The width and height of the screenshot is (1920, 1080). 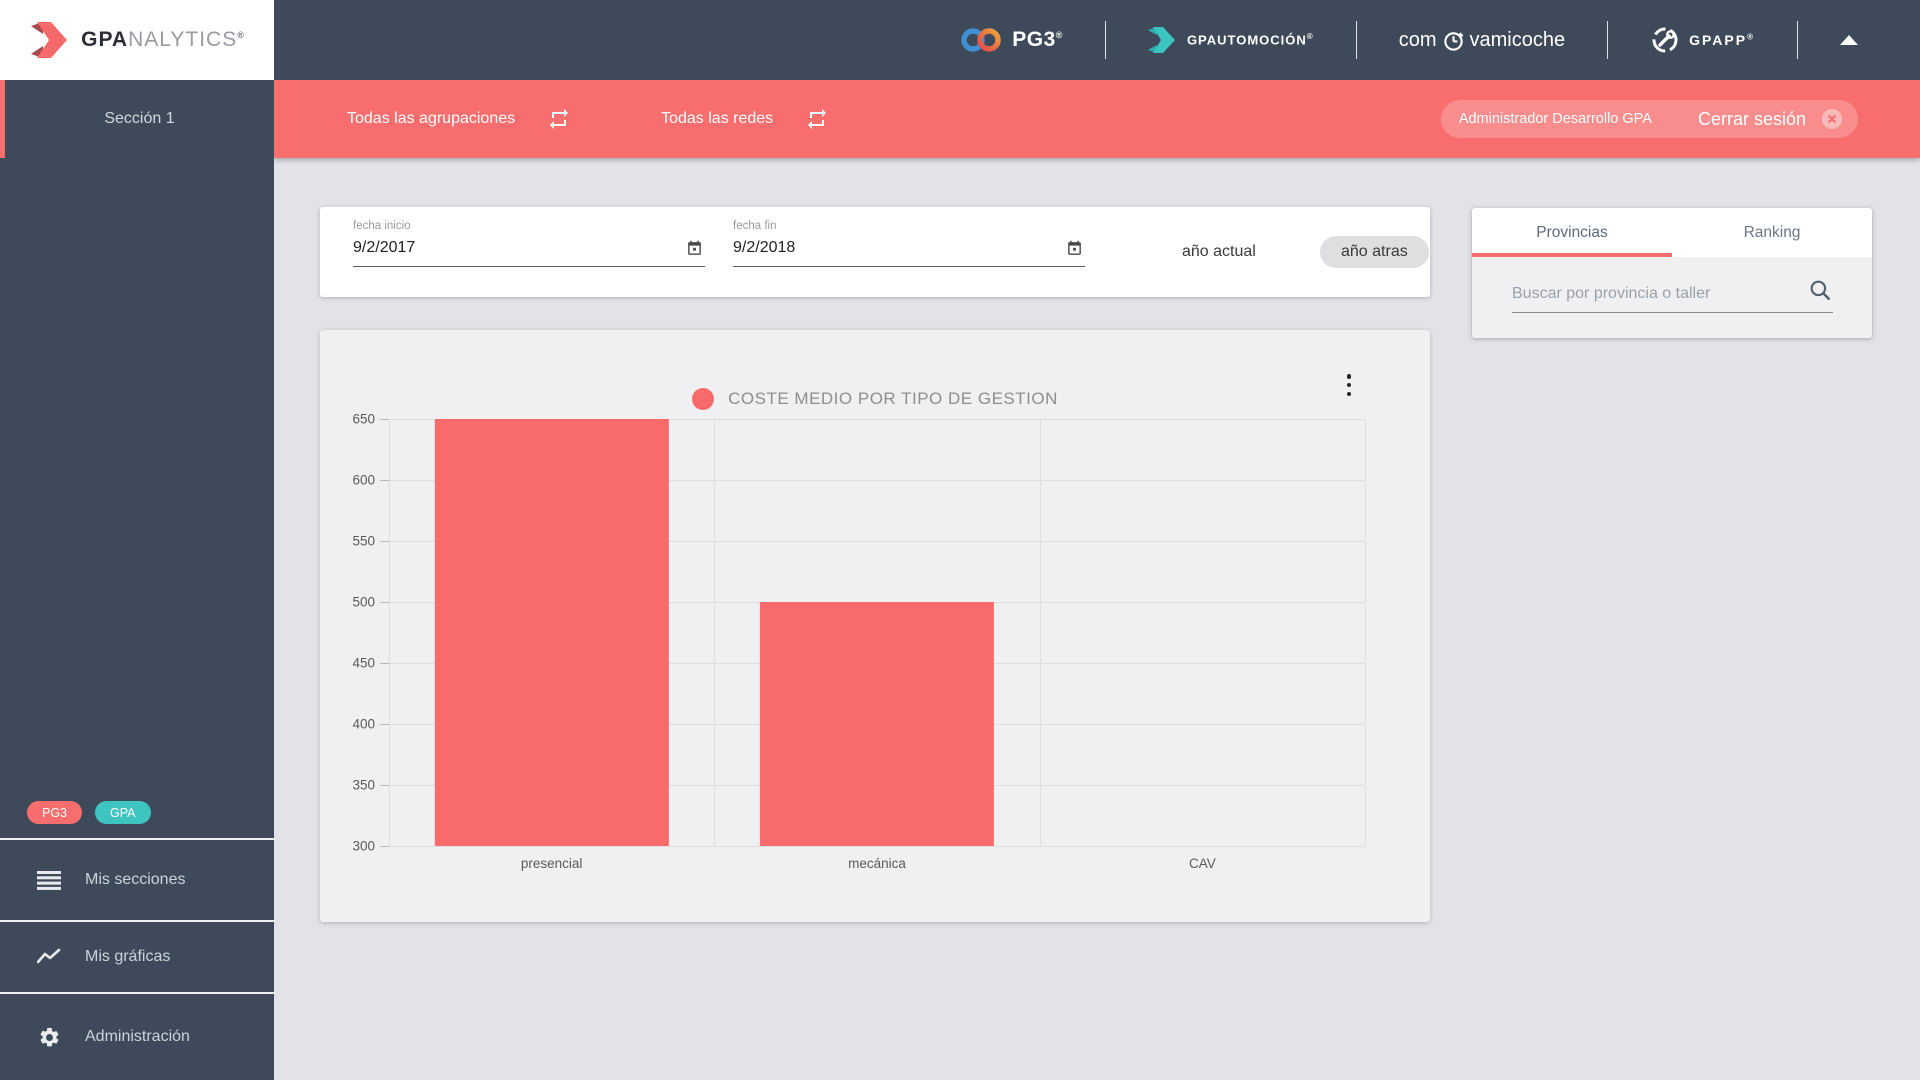 I want to click on panel-tabs: Provincias Ranking, so click(x=1672, y=232).